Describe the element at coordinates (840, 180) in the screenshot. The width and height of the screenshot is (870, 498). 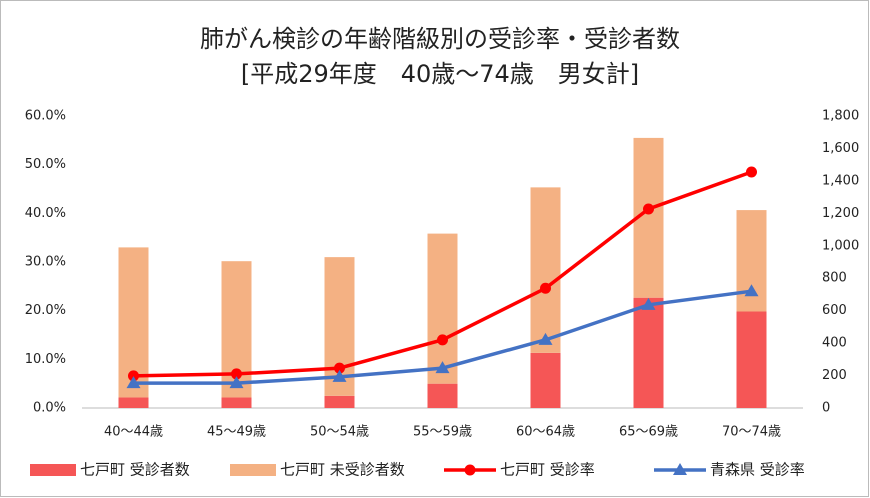
I see `y2-tick-label: 1,400` at that location.